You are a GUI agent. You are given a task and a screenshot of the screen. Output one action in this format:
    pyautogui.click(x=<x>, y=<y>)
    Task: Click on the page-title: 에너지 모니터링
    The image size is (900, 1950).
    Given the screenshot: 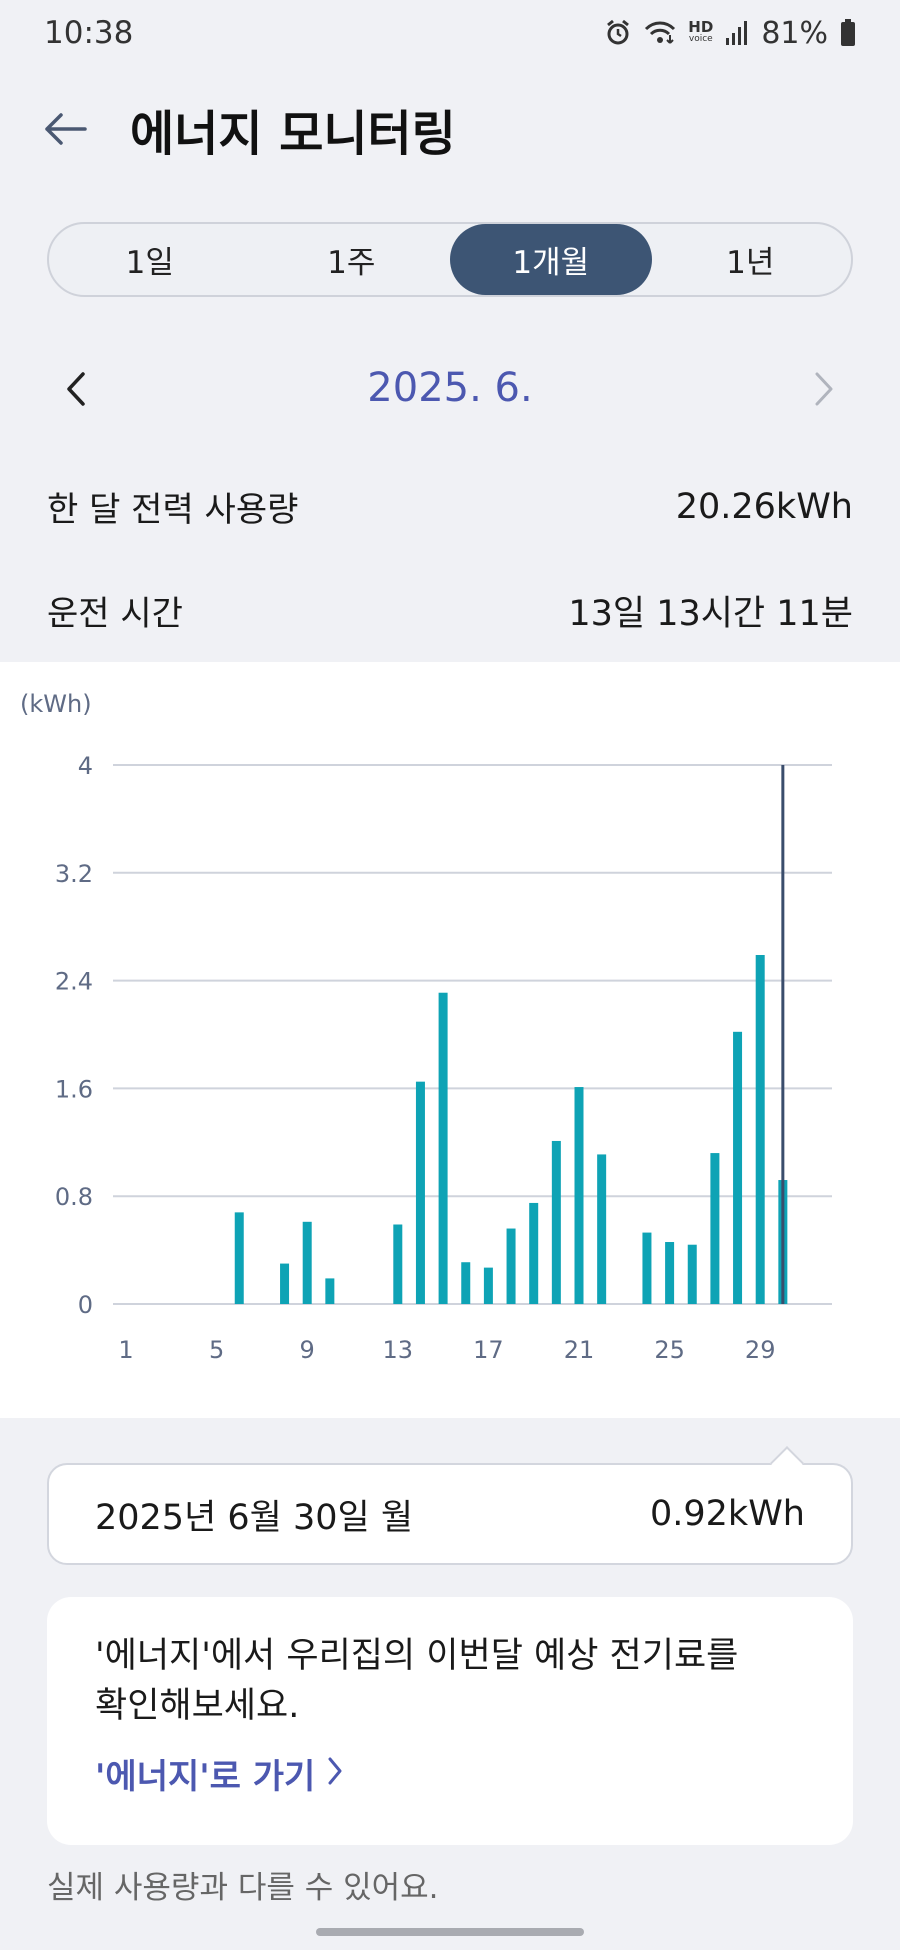 What is the action you would take?
    pyautogui.click(x=293, y=134)
    